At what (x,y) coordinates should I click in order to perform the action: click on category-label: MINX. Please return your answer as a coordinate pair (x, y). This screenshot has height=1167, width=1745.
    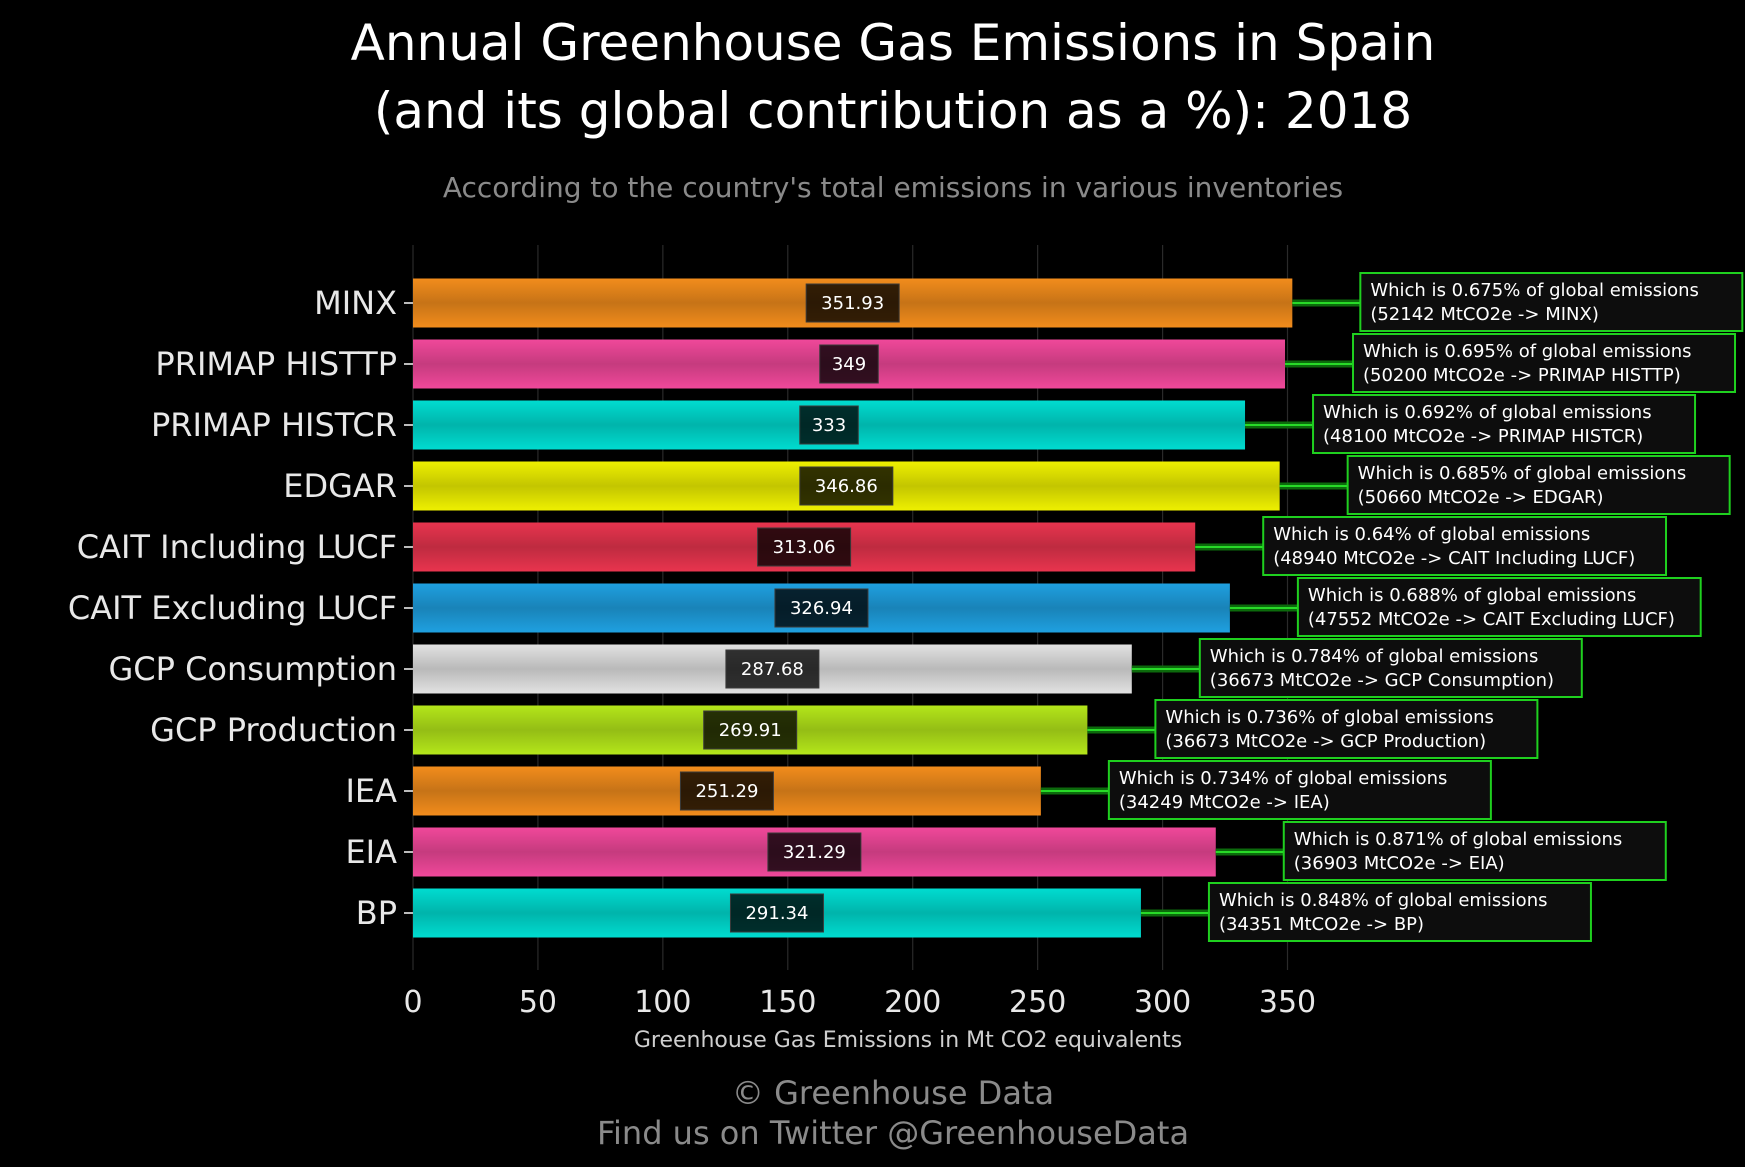
    Looking at the image, I should click on (355, 303).